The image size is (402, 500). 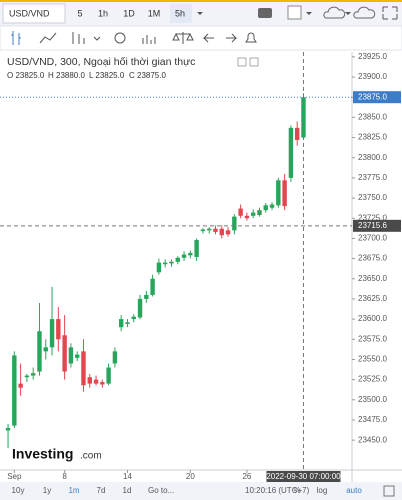 What do you see at coordinates (372, 76) in the screenshot?
I see `y-tick-label: 23900.0` at bounding box center [372, 76].